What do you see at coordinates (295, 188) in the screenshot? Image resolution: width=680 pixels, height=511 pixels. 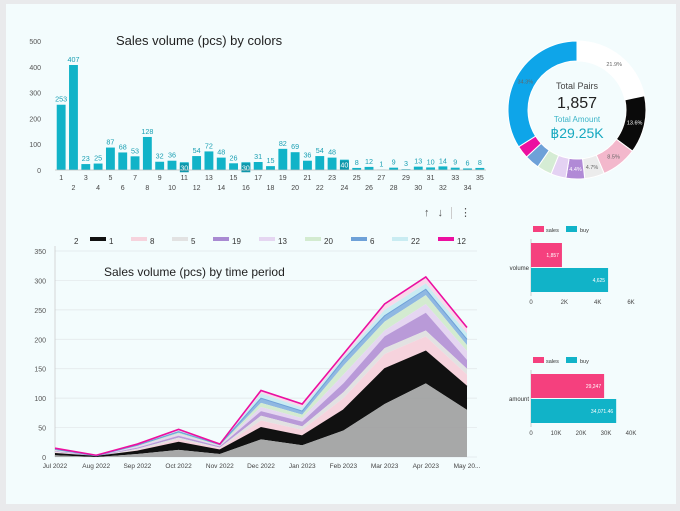 I see `top-x-tick-label: 20` at bounding box center [295, 188].